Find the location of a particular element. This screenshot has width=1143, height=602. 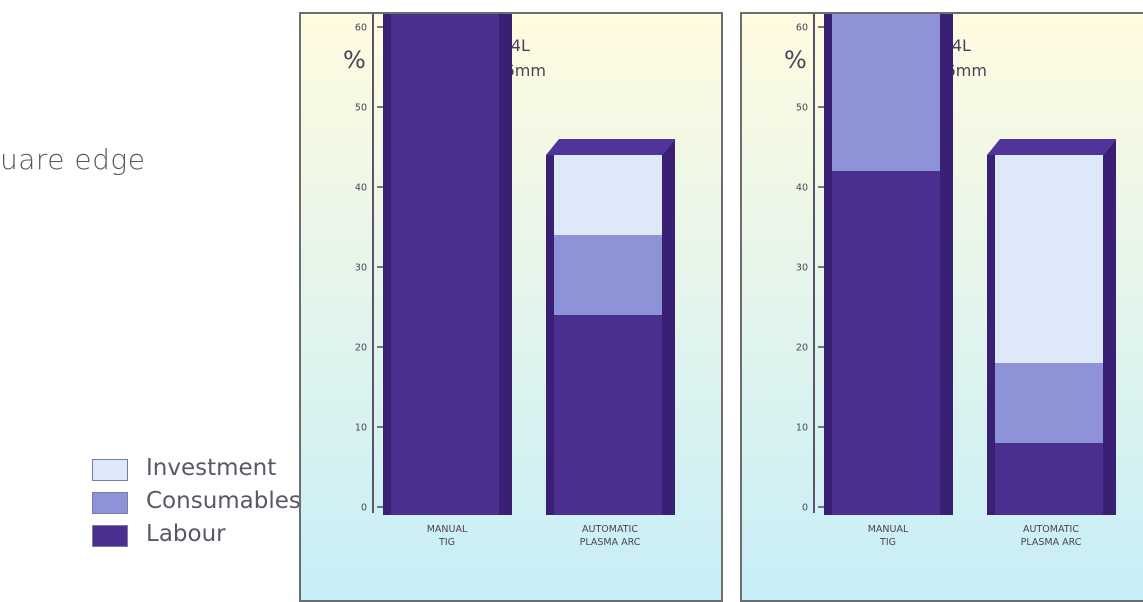

legend-label-labour: Labour is located at coordinates (186, 534).